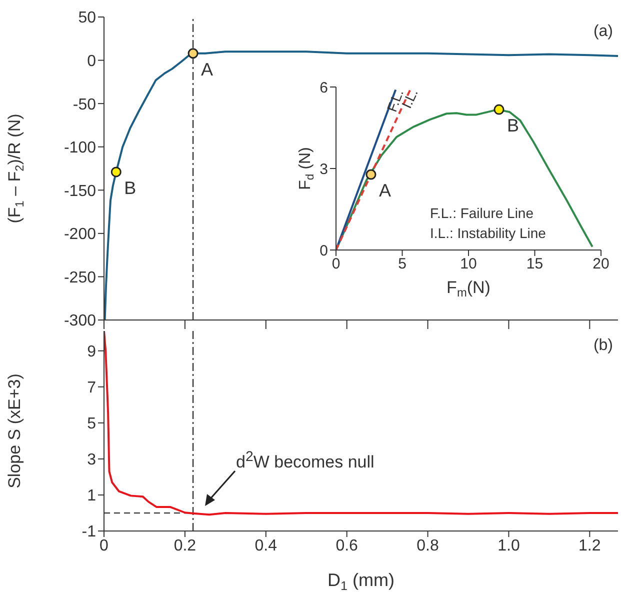 The height and width of the screenshot is (592, 621). What do you see at coordinates (305, 460) in the screenshot?
I see `annotation: d$^{2}$W becomes null` at bounding box center [305, 460].